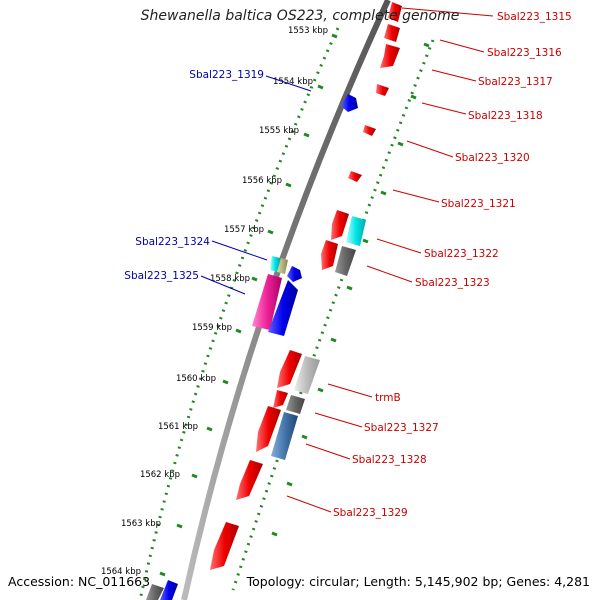  I want to click on tick-label: 1555 kbp, so click(279, 131).